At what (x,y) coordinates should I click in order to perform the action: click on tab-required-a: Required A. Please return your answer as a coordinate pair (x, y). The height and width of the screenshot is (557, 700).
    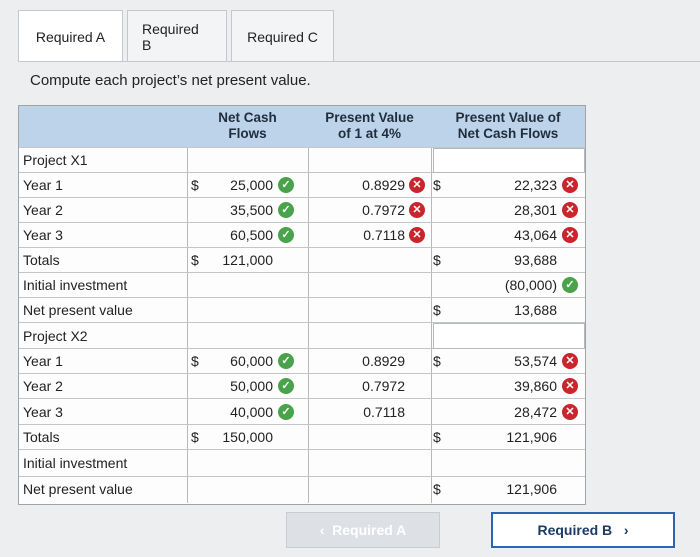
    Looking at the image, I should click on (70, 36).